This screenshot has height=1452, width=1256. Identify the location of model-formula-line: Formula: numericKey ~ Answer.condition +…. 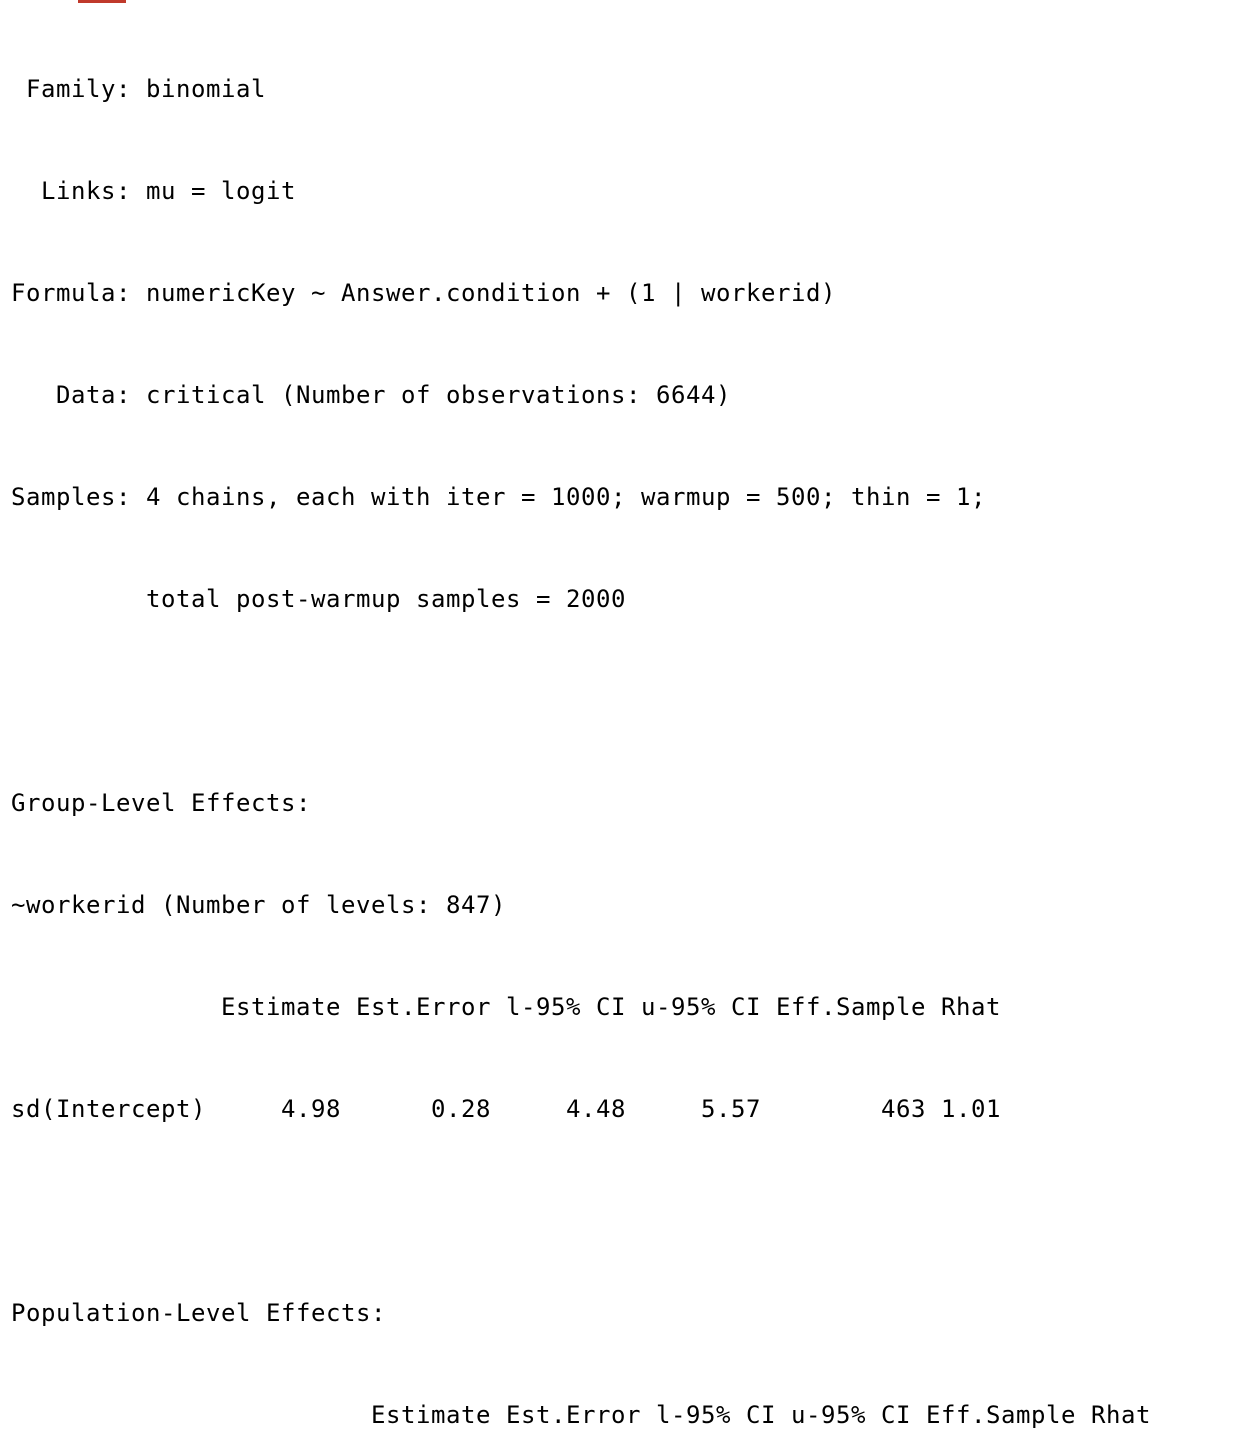
(423, 293).